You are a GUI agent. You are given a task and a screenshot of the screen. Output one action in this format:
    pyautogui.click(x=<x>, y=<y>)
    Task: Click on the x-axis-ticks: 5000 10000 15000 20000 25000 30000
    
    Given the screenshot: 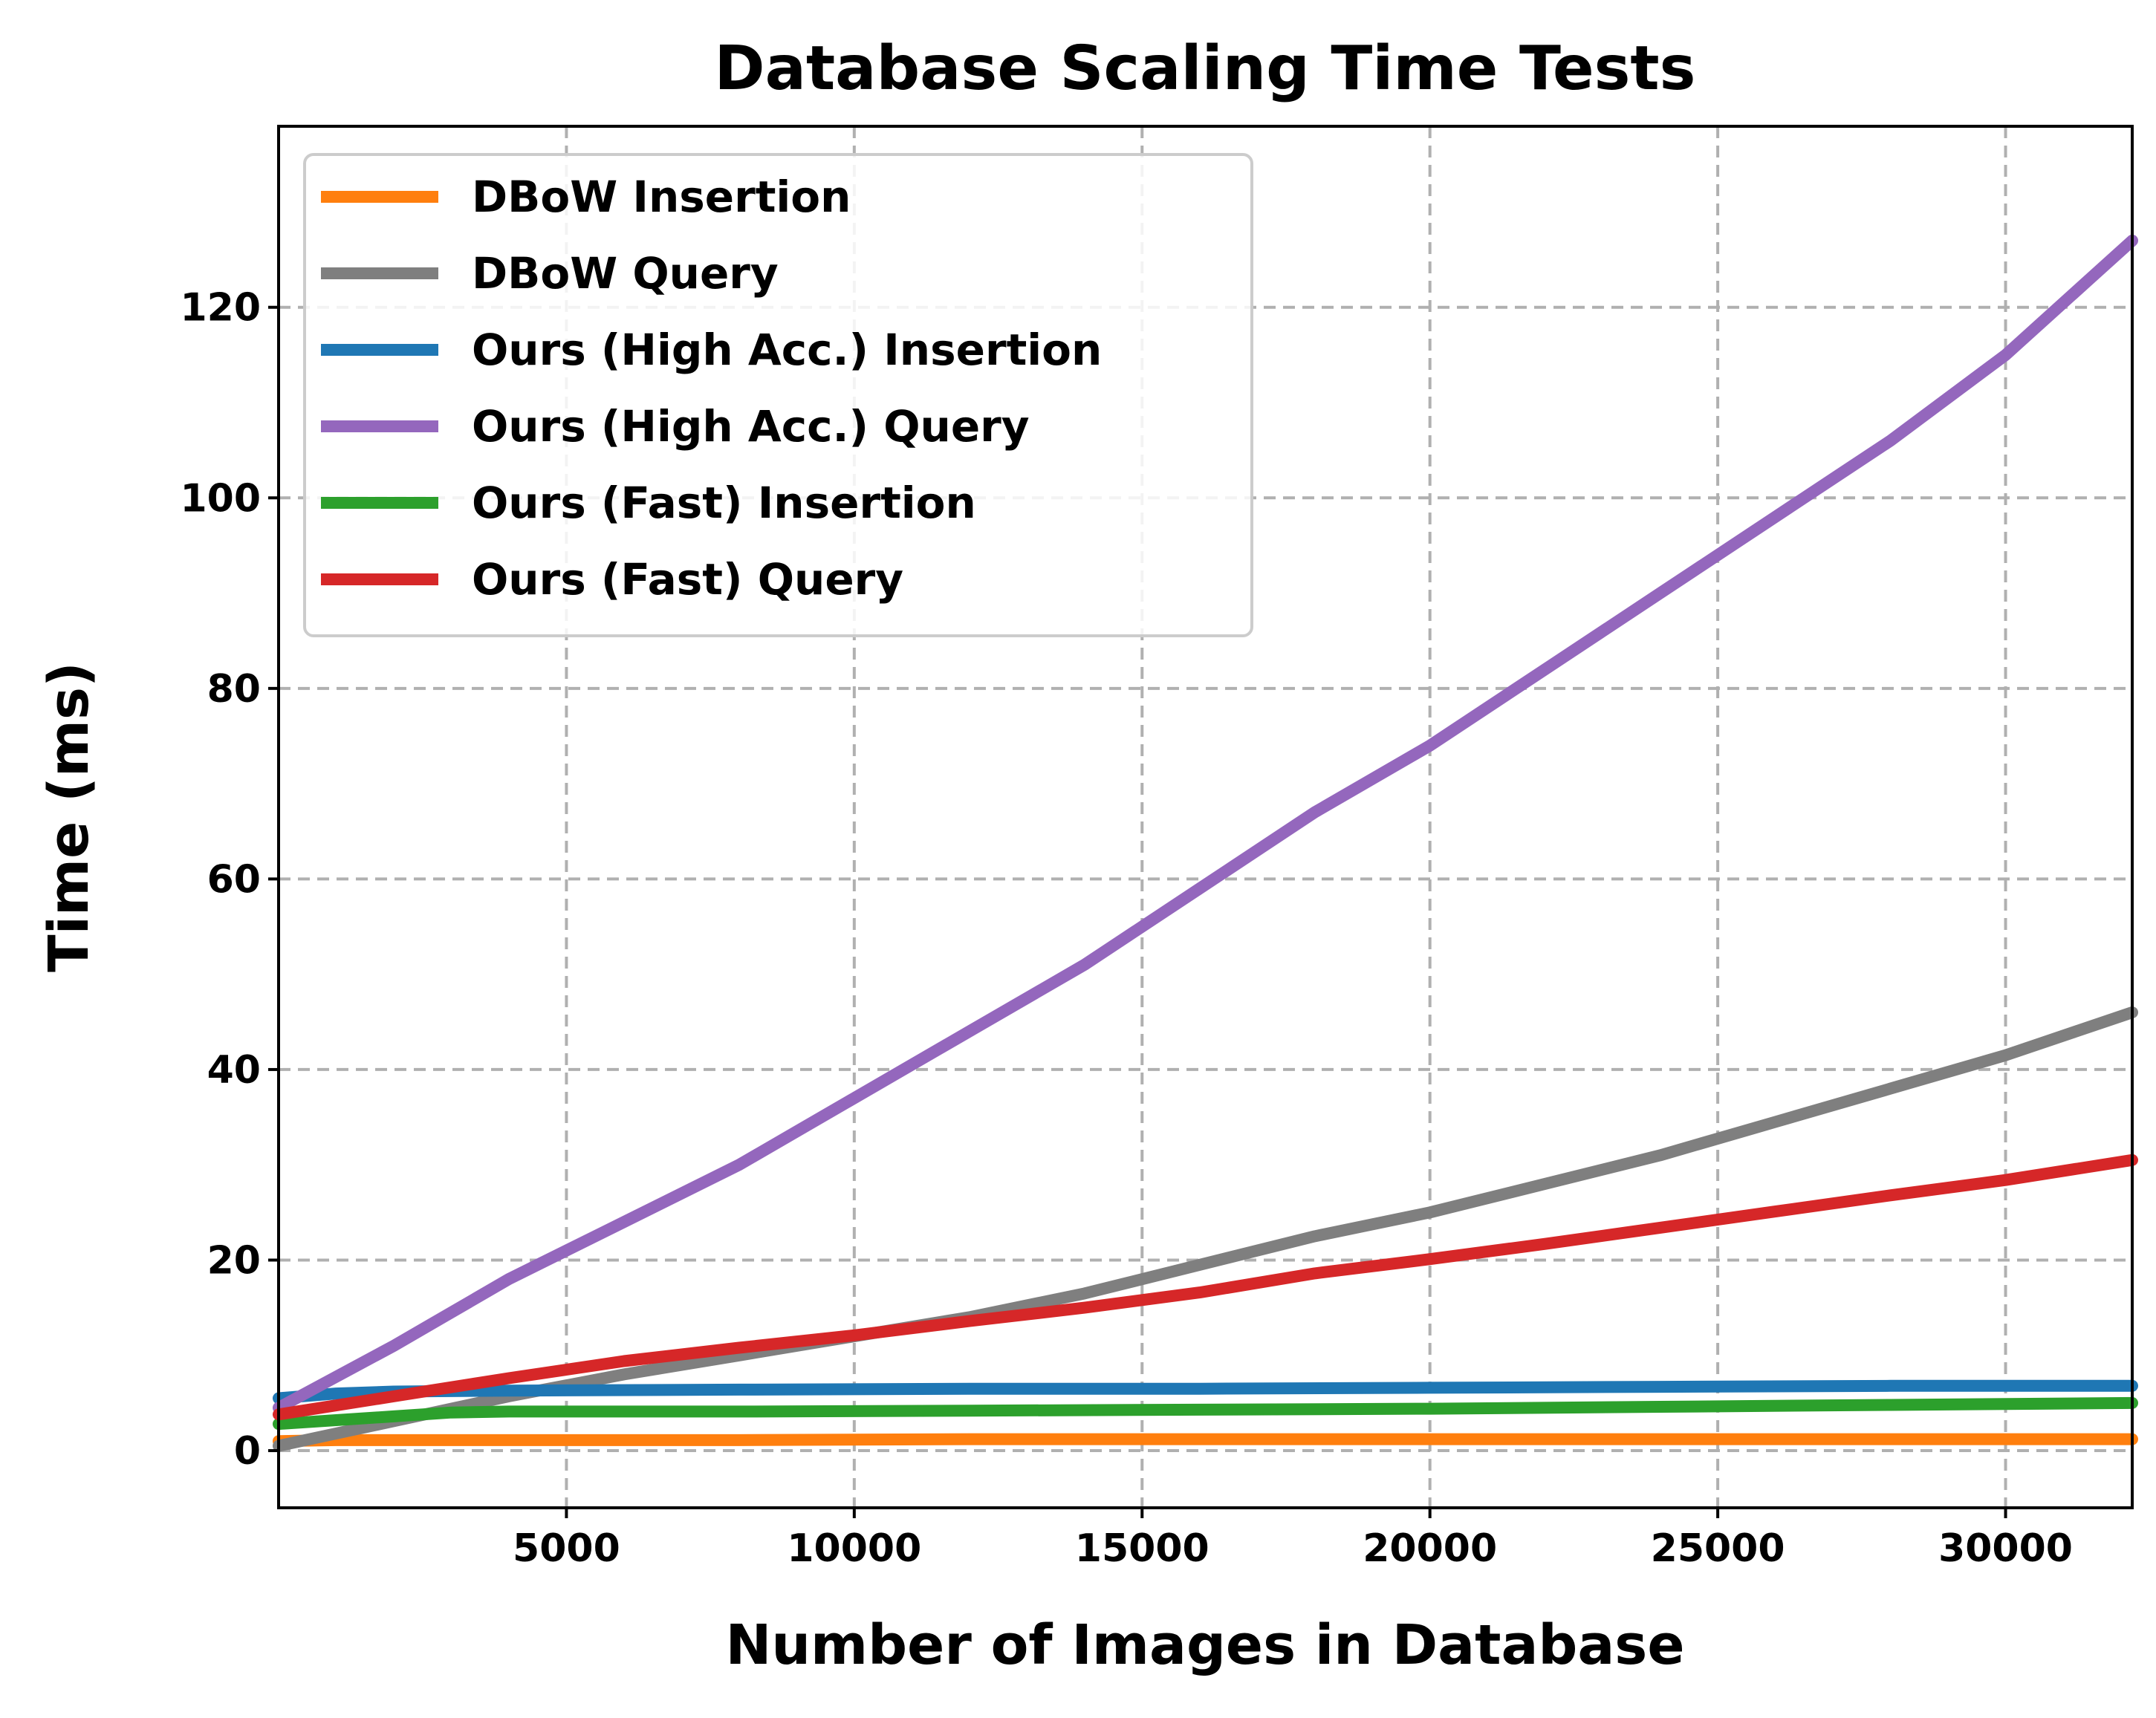 What is the action you would take?
    pyautogui.click(x=1293, y=1540)
    